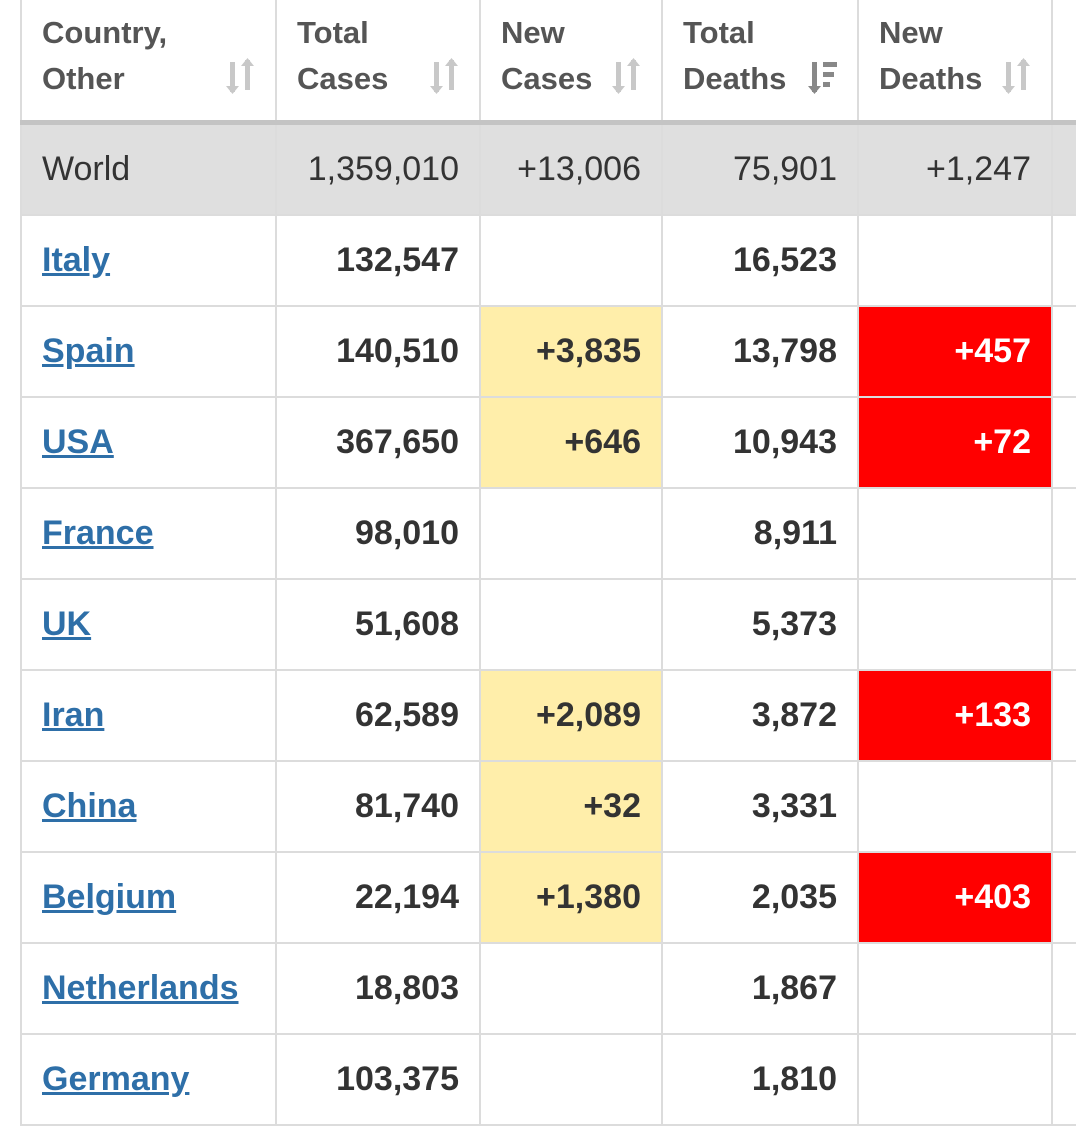 The height and width of the screenshot is (1127, 1076). I want to click on total-deaths-cell: 5,373, so click(760, 625).